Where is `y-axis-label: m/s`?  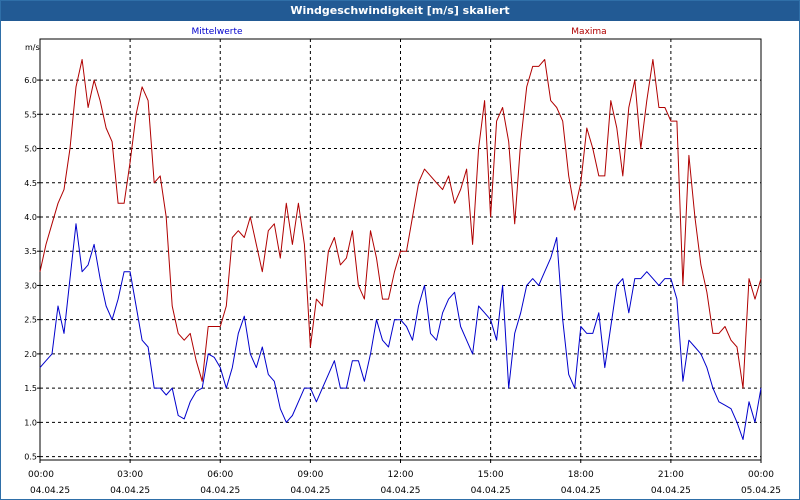
y-axis-label: m/s is located at coordinates (32, 47).